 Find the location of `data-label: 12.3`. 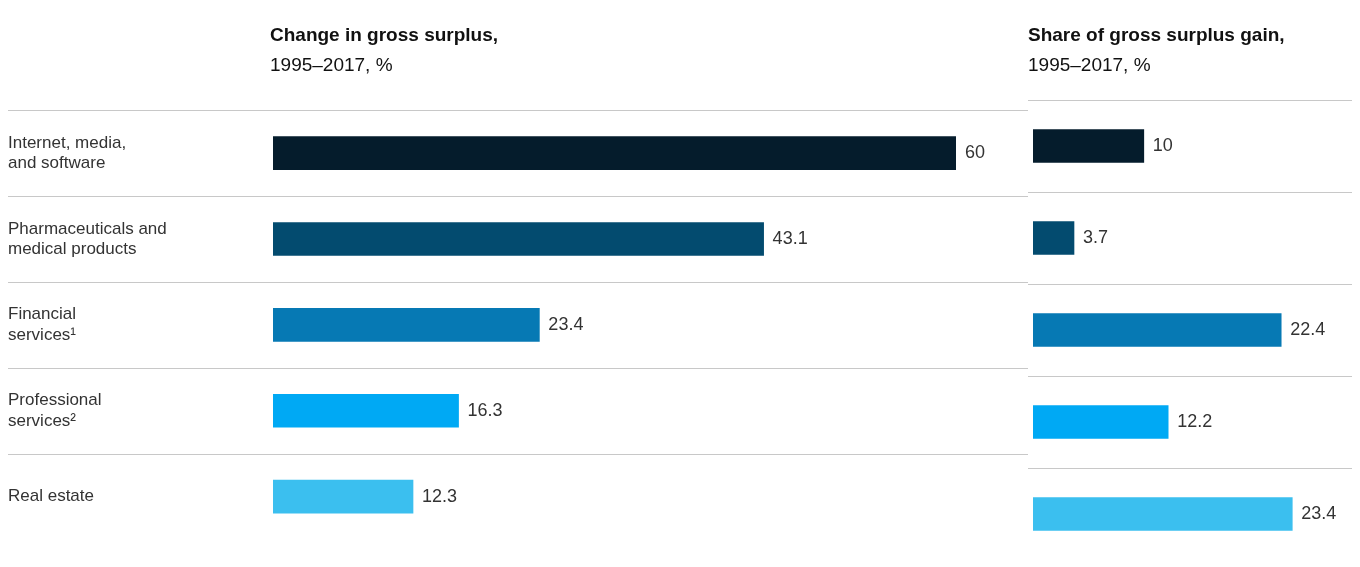

data-label: 12.3 is located at coordinates (440, 495).